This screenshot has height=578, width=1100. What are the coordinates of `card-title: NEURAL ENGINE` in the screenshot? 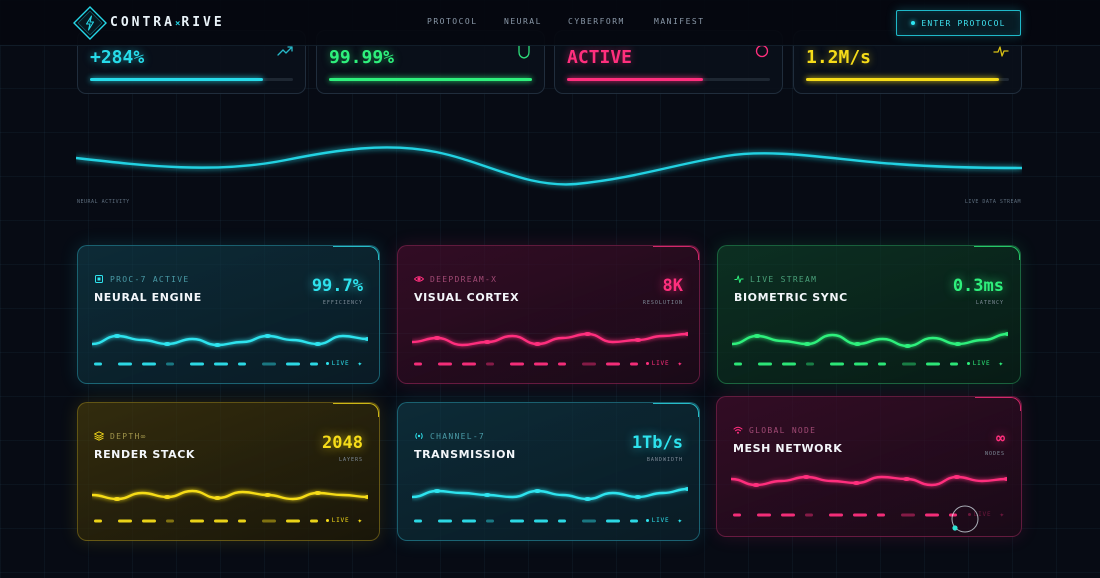 It's located at (148, 297).